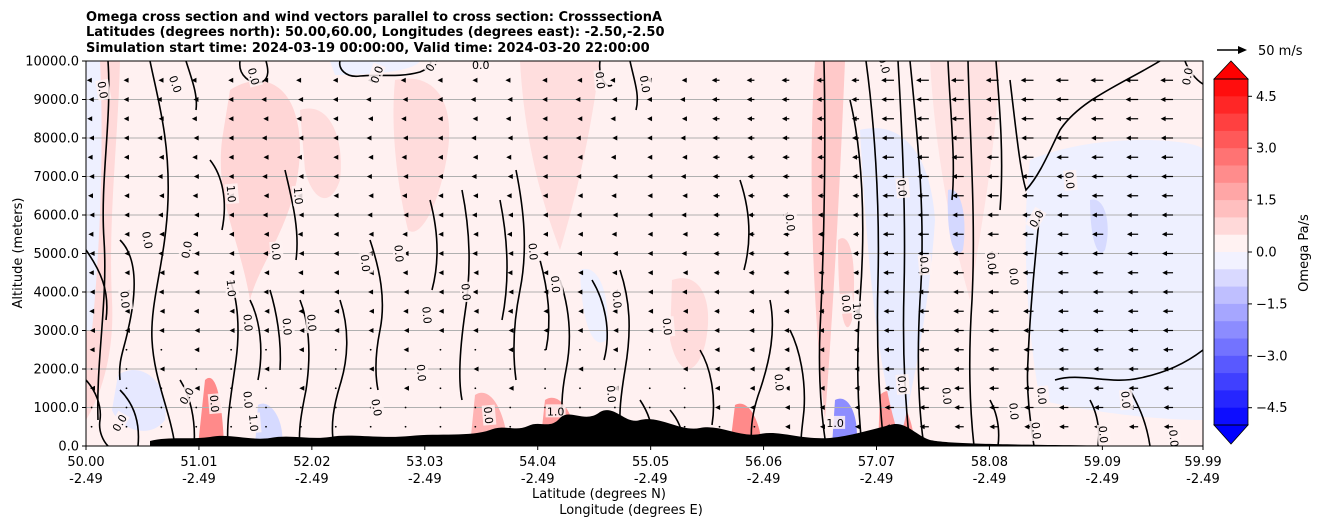 This screenshot has width=1320, height=526. What do you see at coordinates (57, 408) in the screenshot?
I see `y-tick-label: 1000.0` at bounding box center [57, 408].